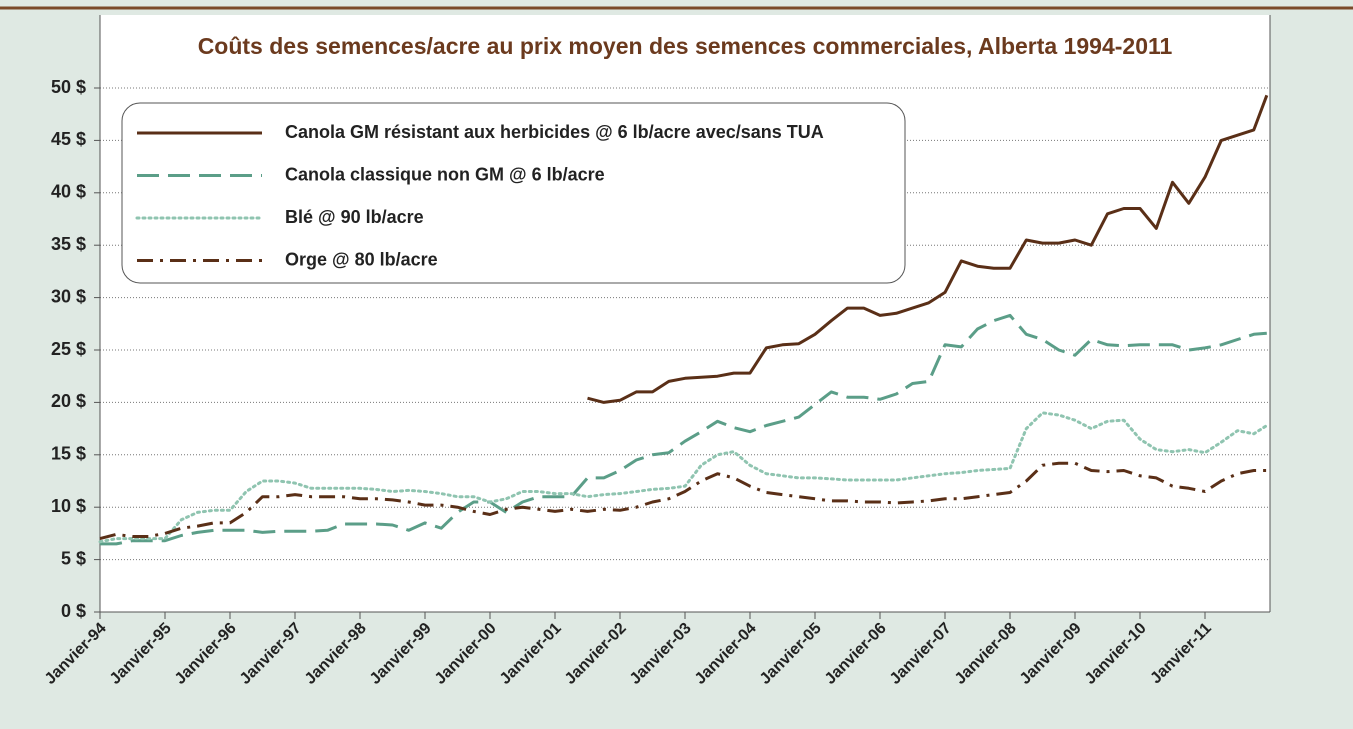  I want to click on y-tick-label: 50 $, so click(68, 87).